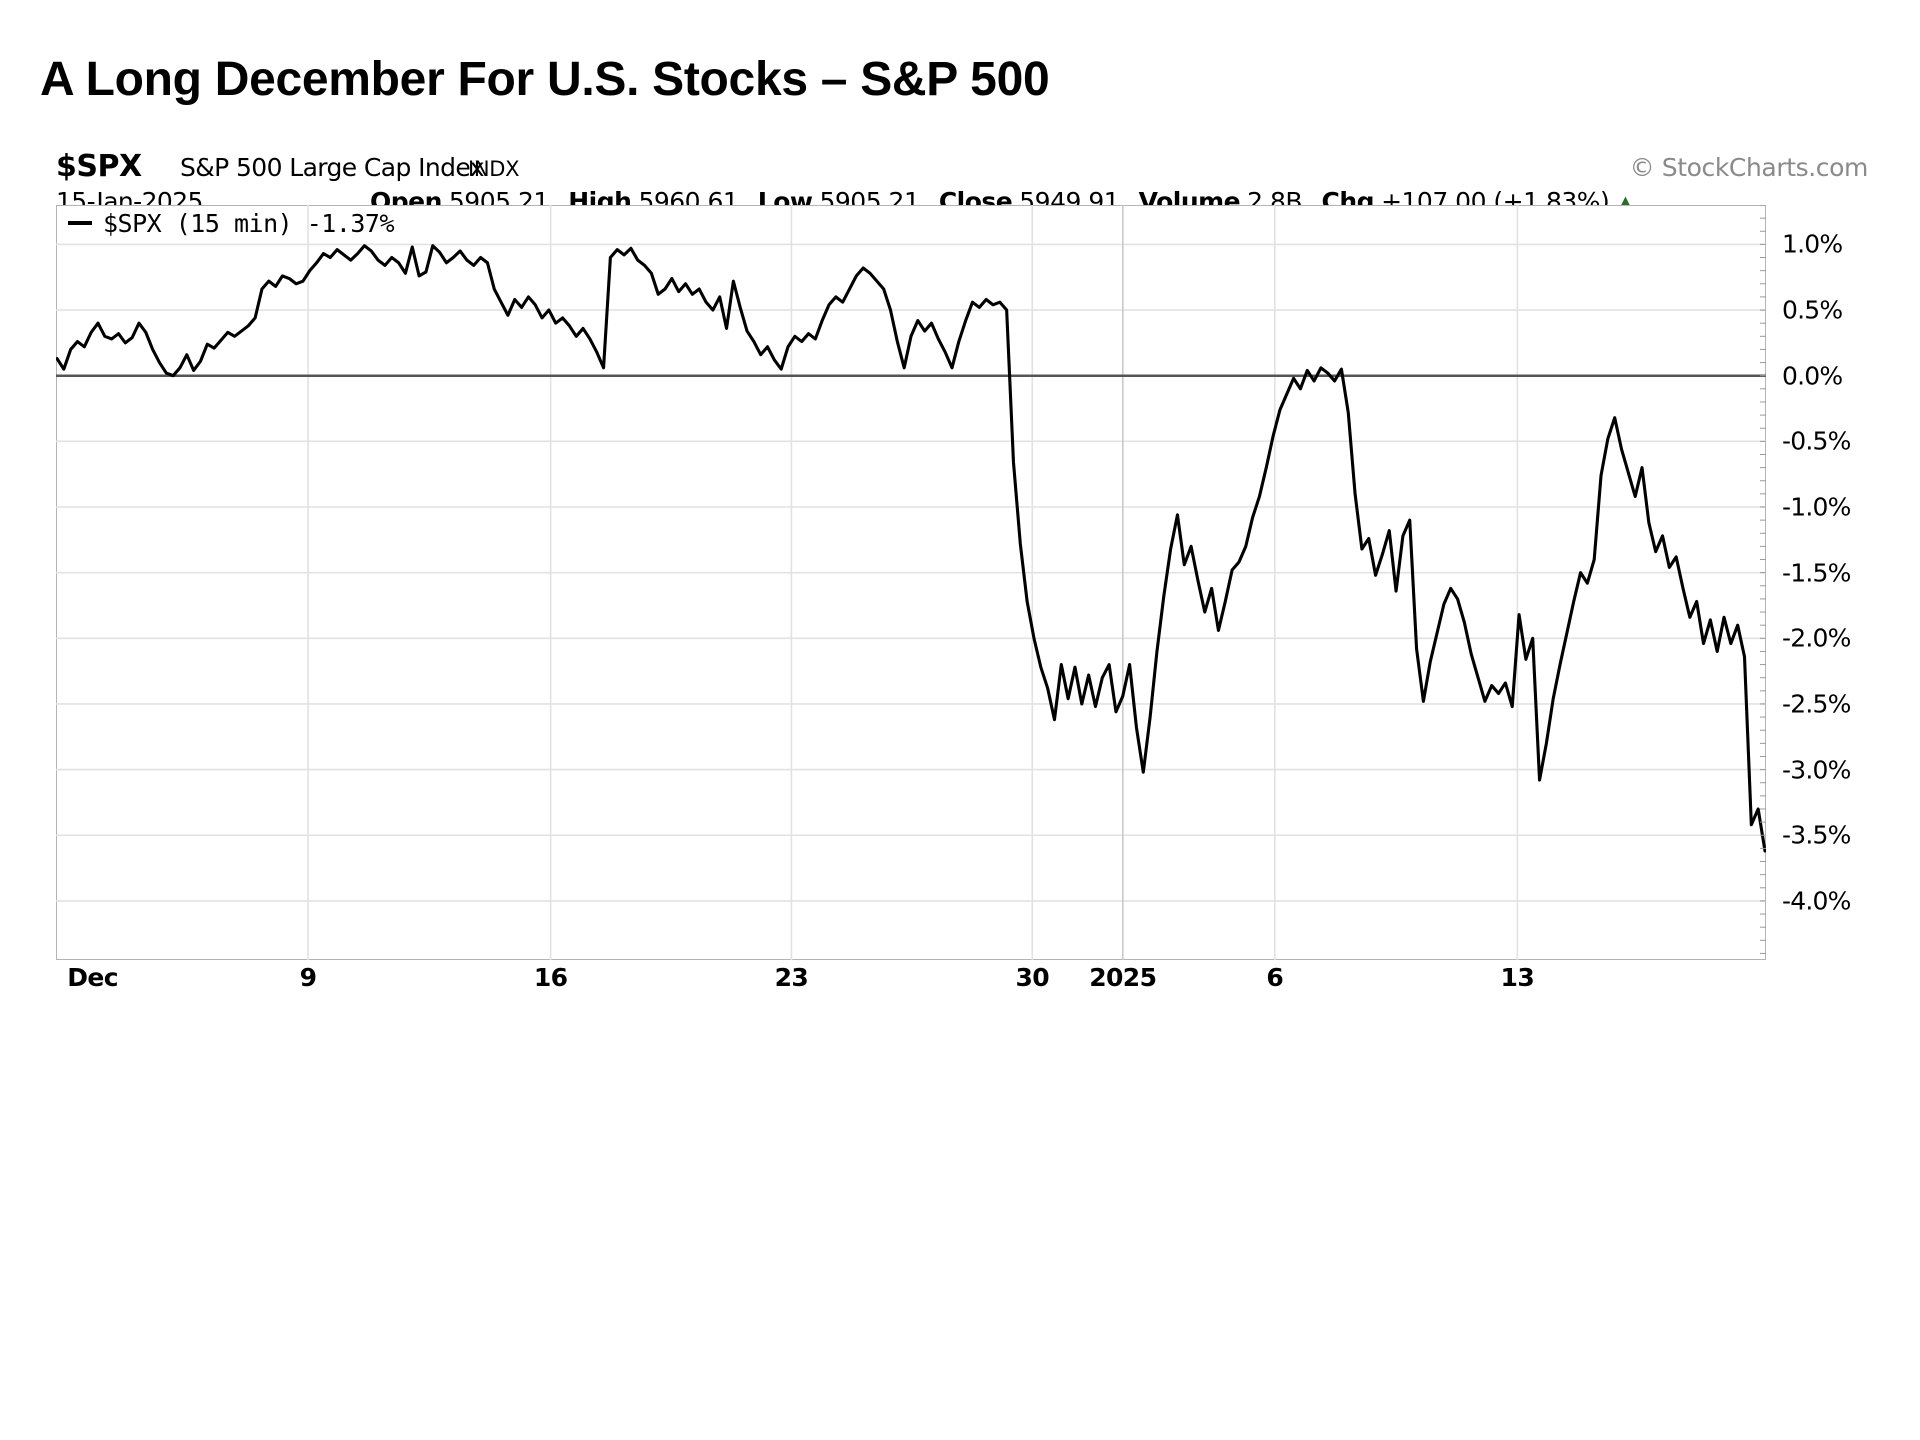 The height and width of the screenshot is (1440, 1920). Describe the element at coordinates (249, 223) in the screenshot. I see `legend-label: $SPX (15 min) -1.37%` at that location.